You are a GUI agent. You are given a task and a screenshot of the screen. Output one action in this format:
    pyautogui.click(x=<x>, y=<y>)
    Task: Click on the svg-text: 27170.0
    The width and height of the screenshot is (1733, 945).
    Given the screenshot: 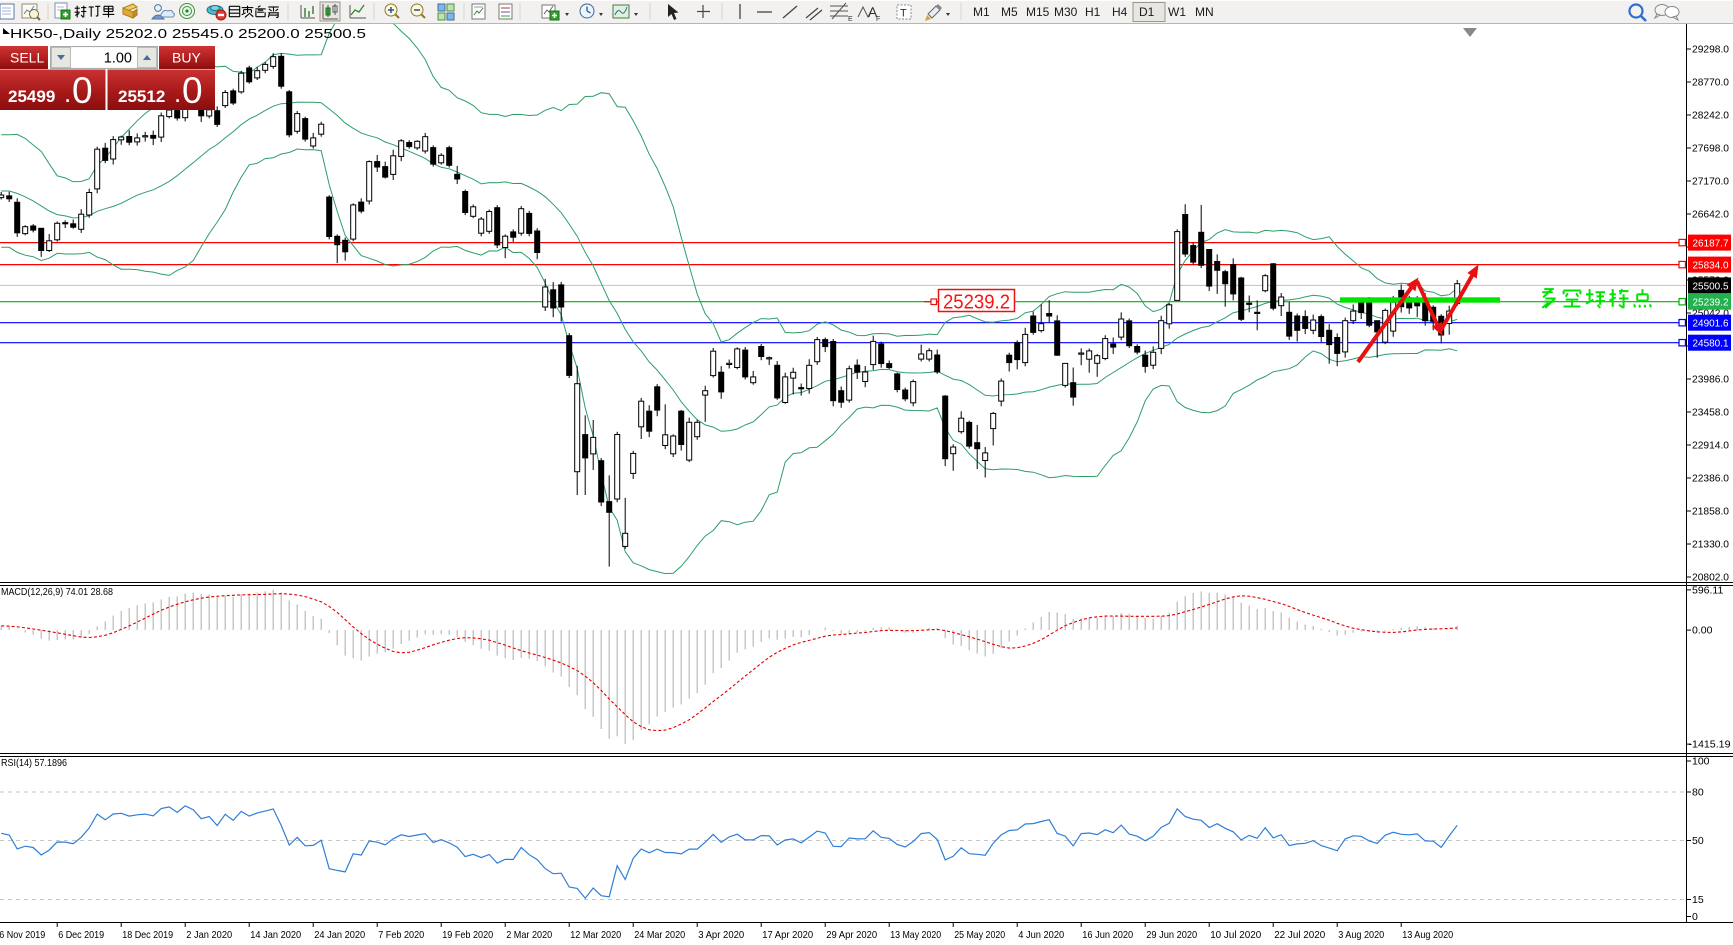 What is the action you would take?
    pyautogui.click(x=1710, y=182)
    